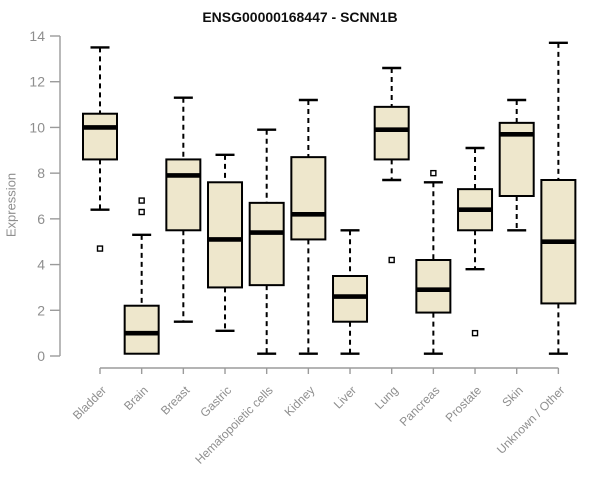 The width and height of the screenshot is (600, 500). I want to click on y-tick-label: 10, so click(37, 127).